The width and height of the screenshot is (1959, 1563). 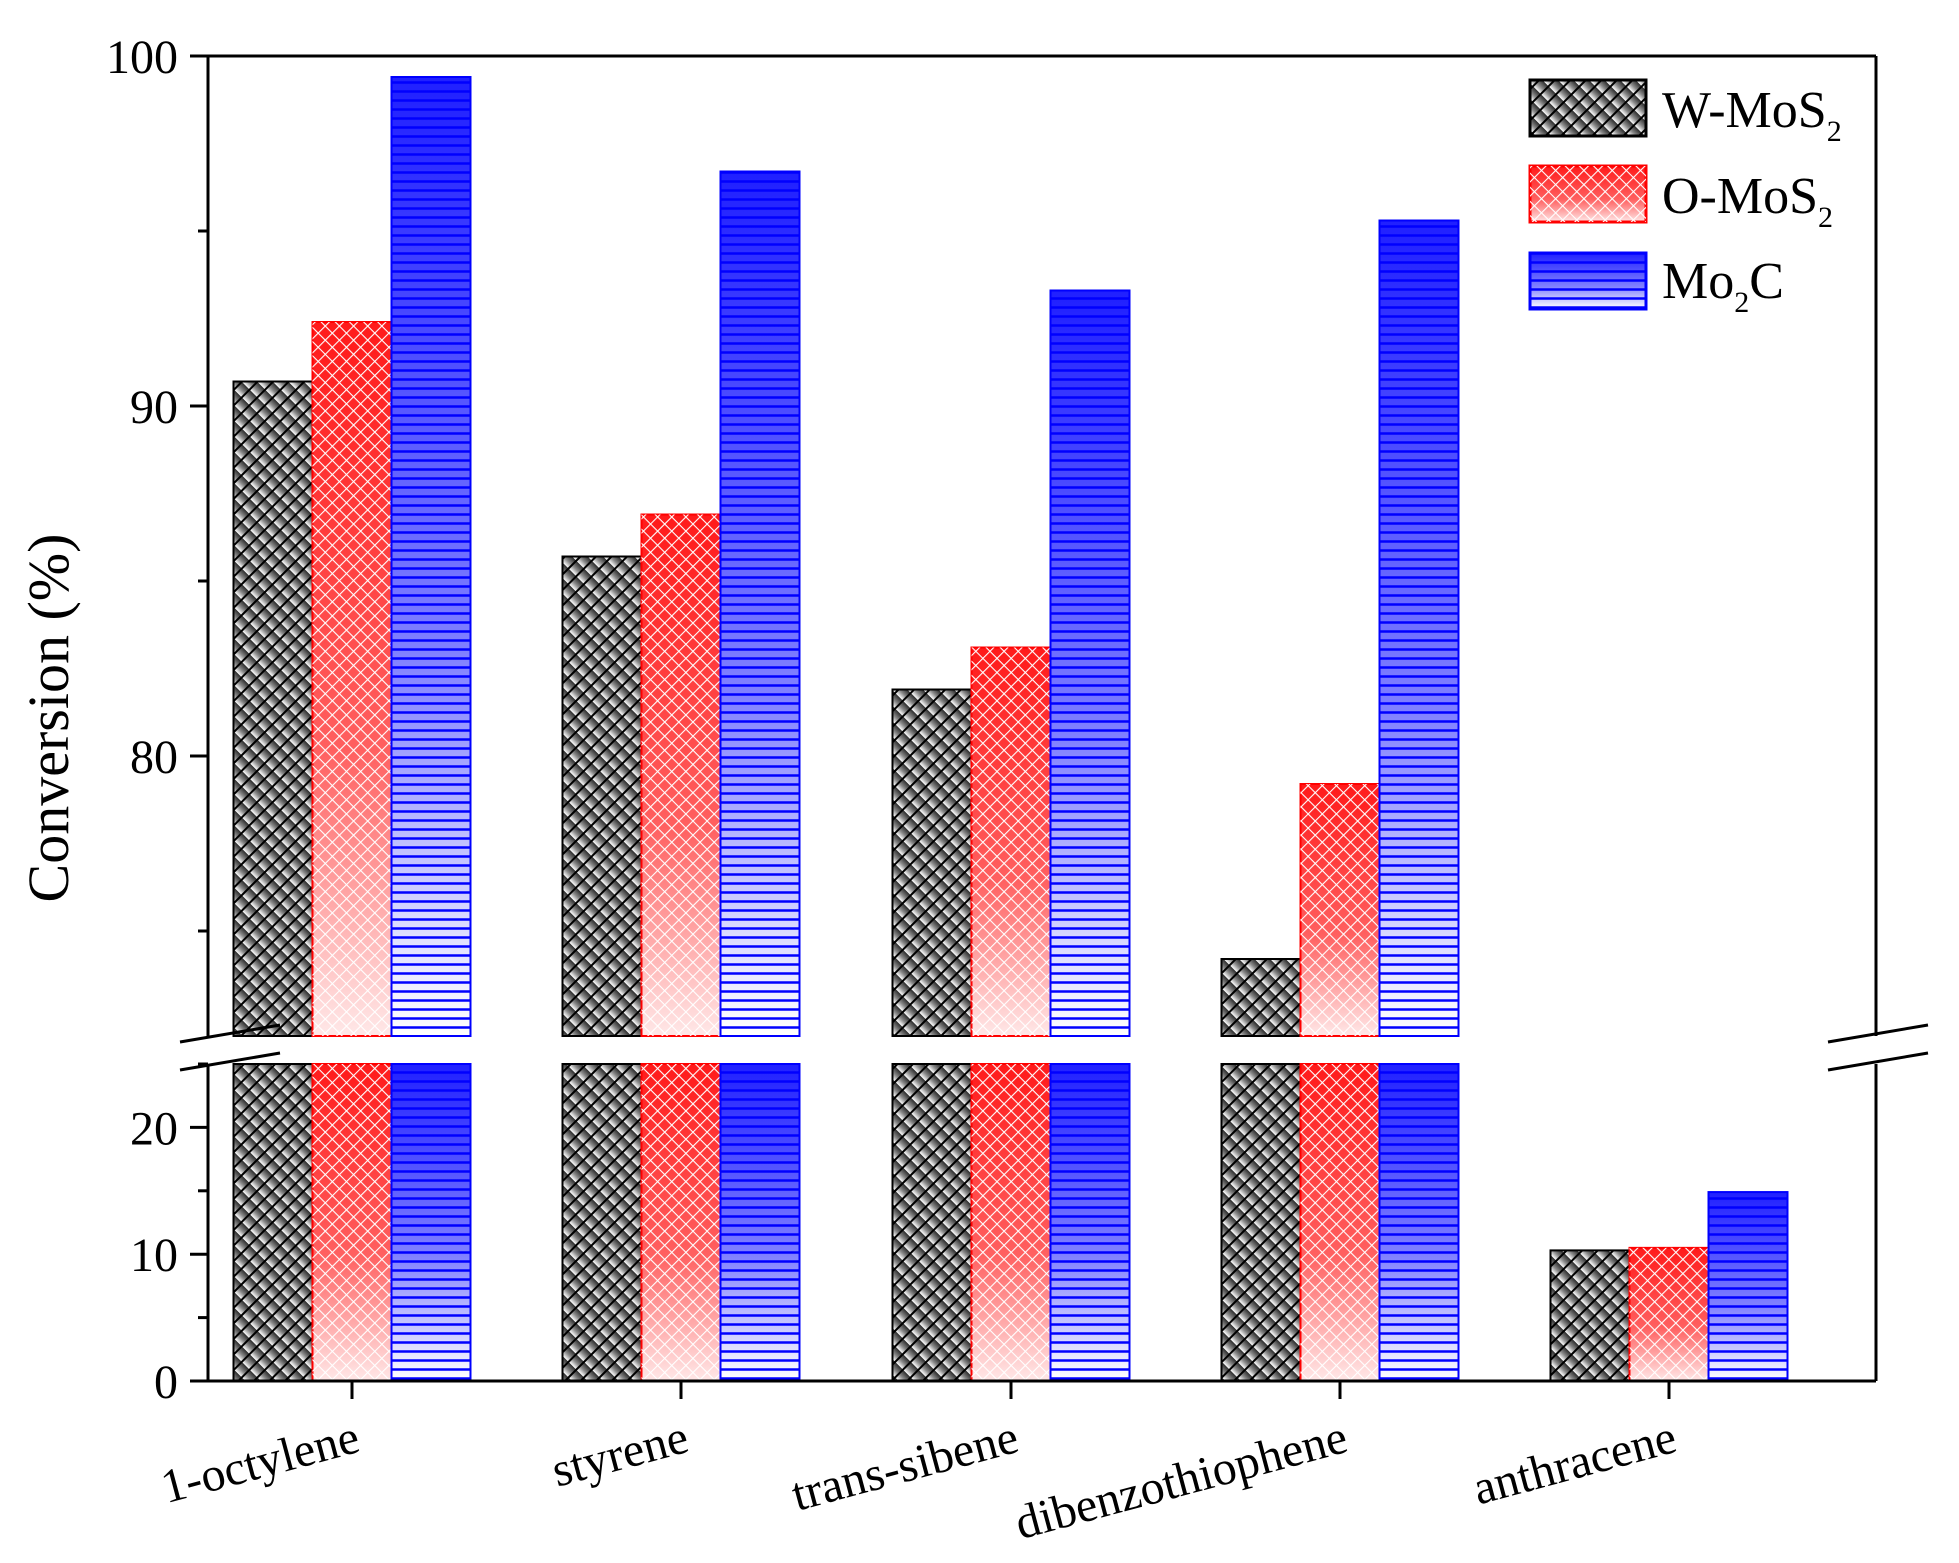 What do you see at coordinates (154, 757) in the screenshot?
I see `y-tick-label: 80` at bounding box center [154, 757].